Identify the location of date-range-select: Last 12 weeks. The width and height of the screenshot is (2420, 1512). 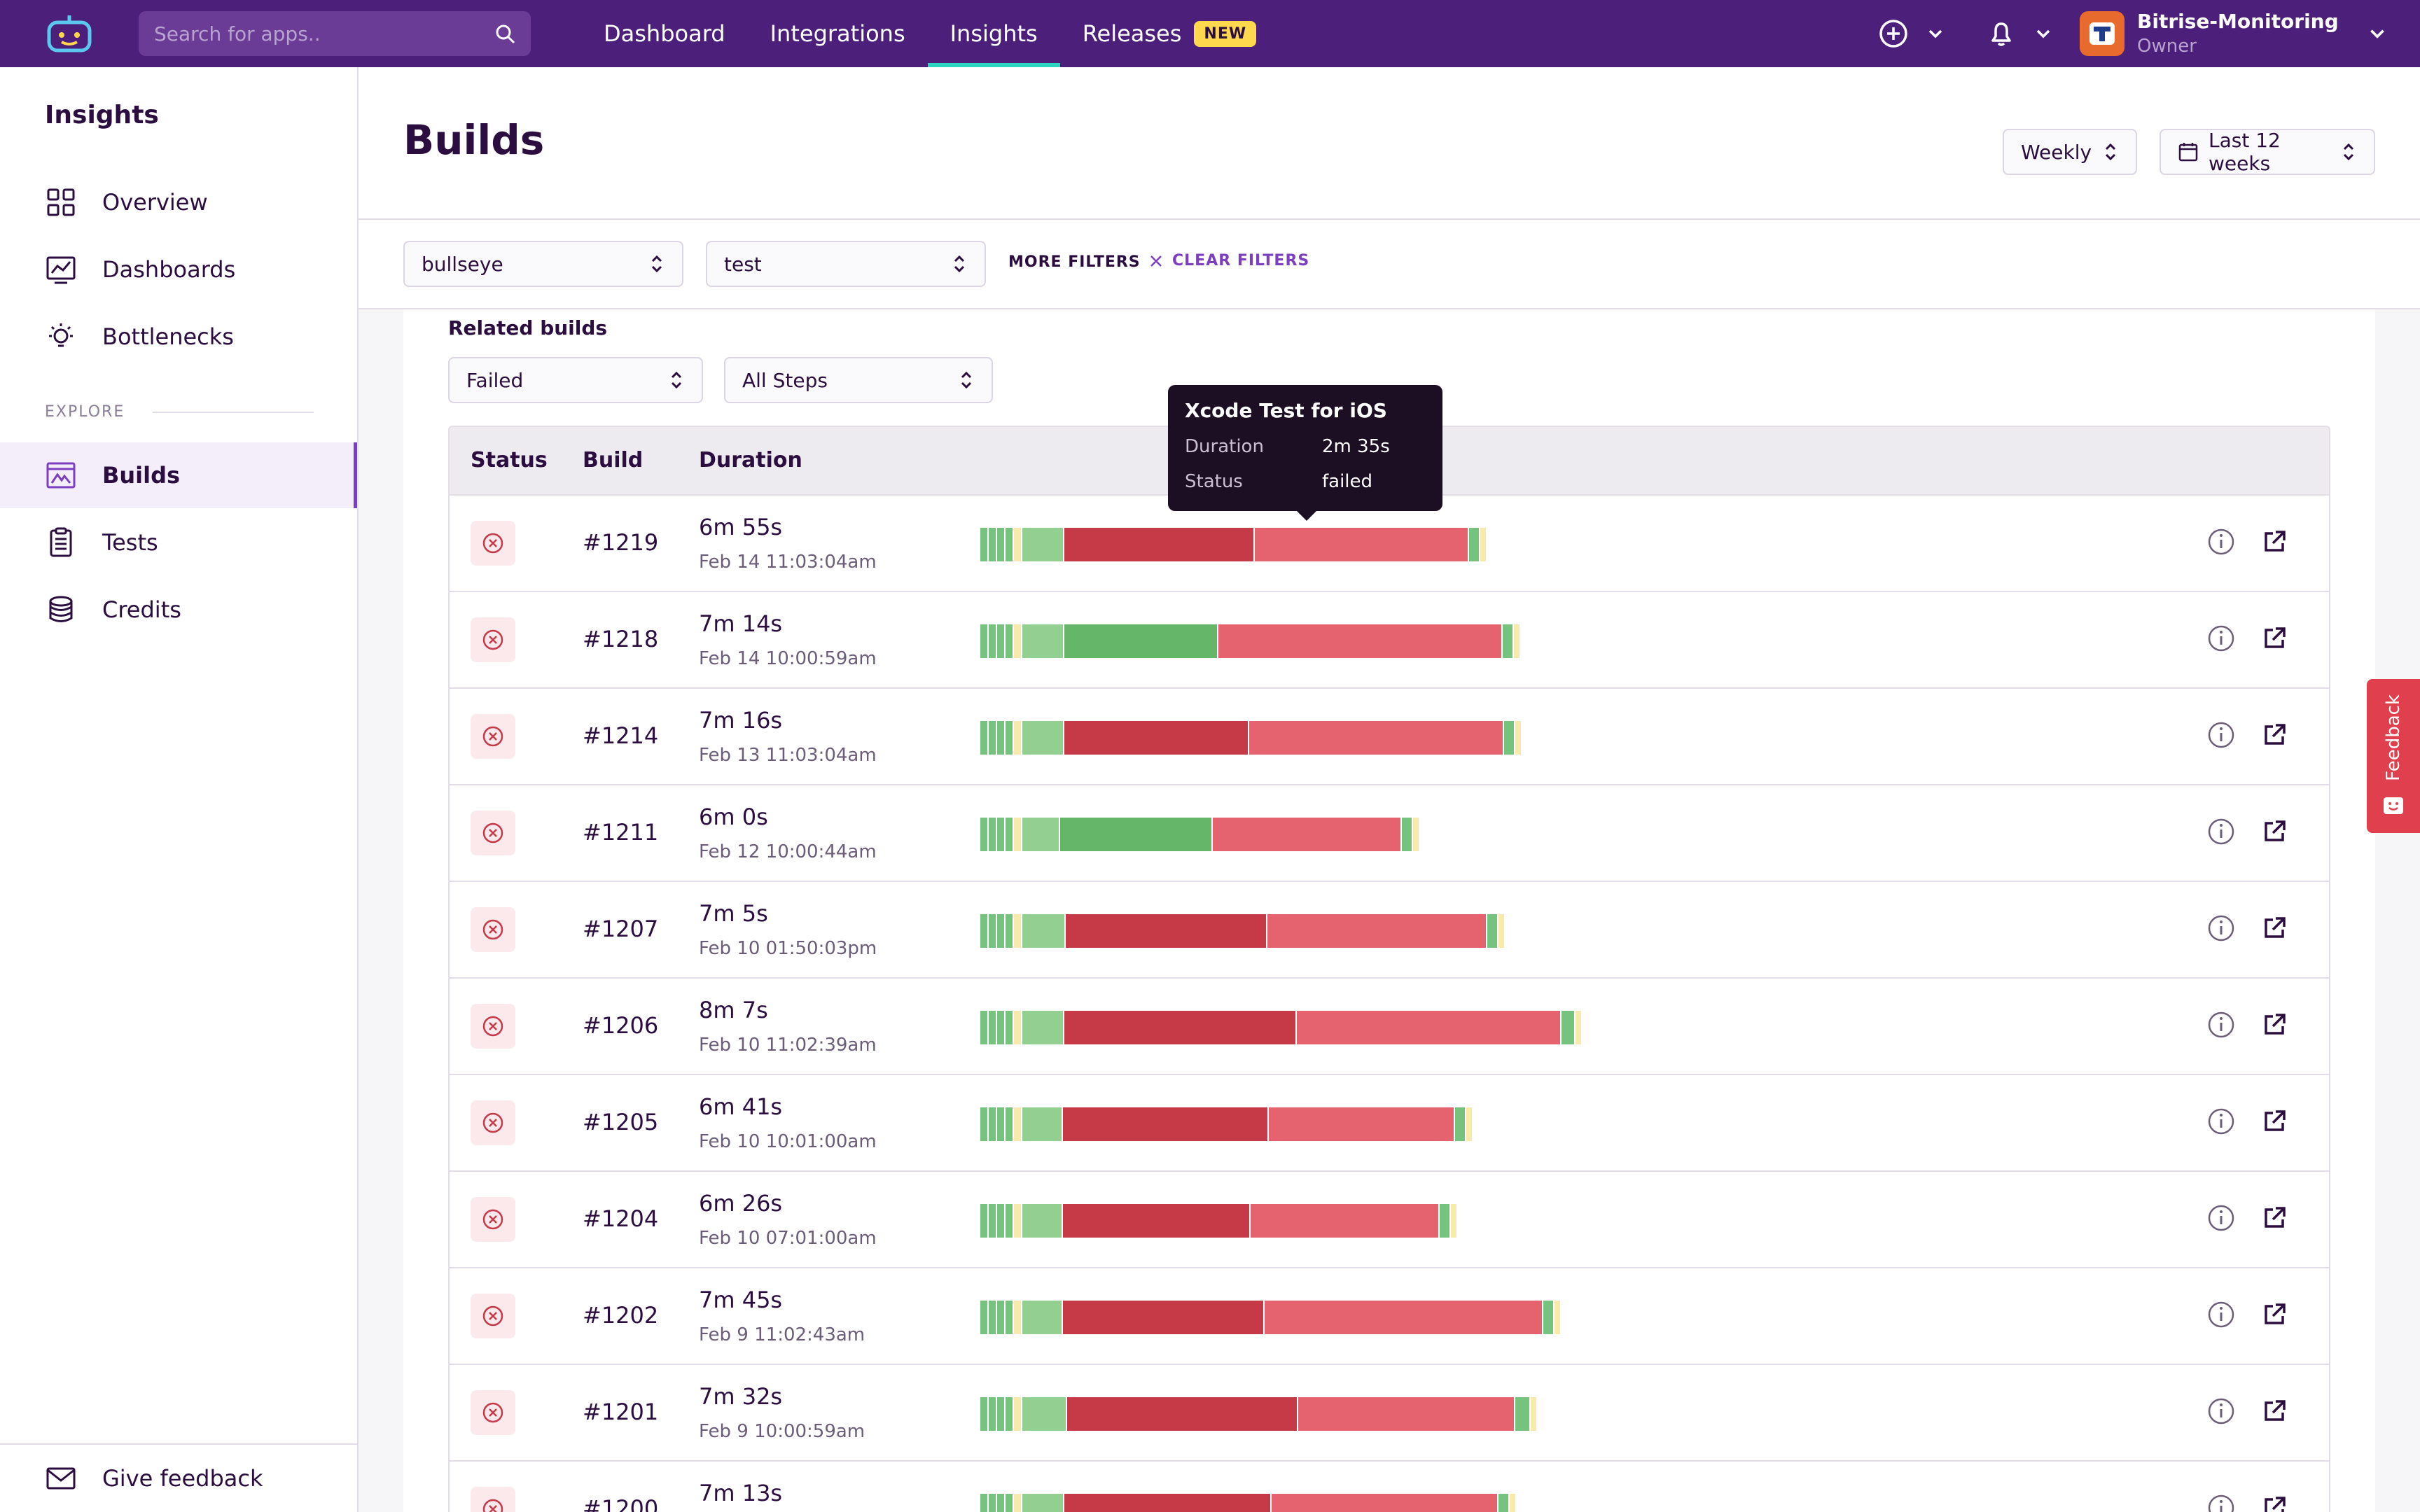
(2267, 152).